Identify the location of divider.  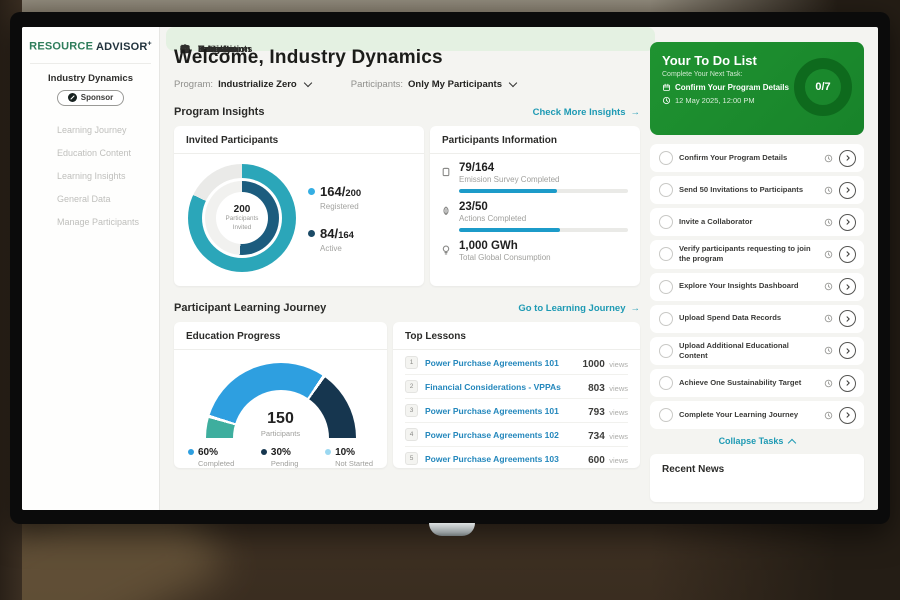
(90, 63).